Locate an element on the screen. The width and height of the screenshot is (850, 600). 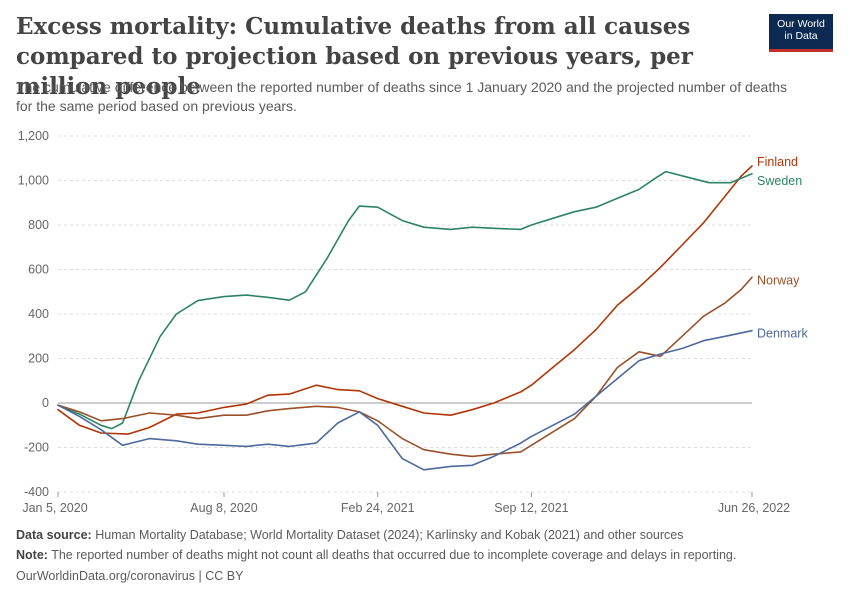
x-tick-label: Sep 12, 2021 is located at coordinates (531, 508).